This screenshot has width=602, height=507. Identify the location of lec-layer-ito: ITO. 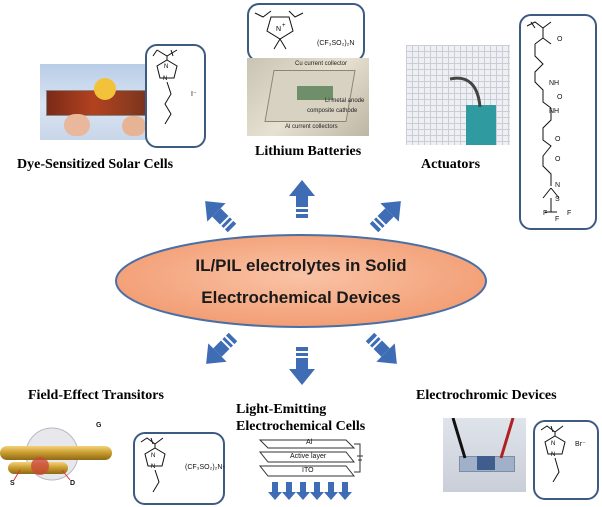
(308, 470).